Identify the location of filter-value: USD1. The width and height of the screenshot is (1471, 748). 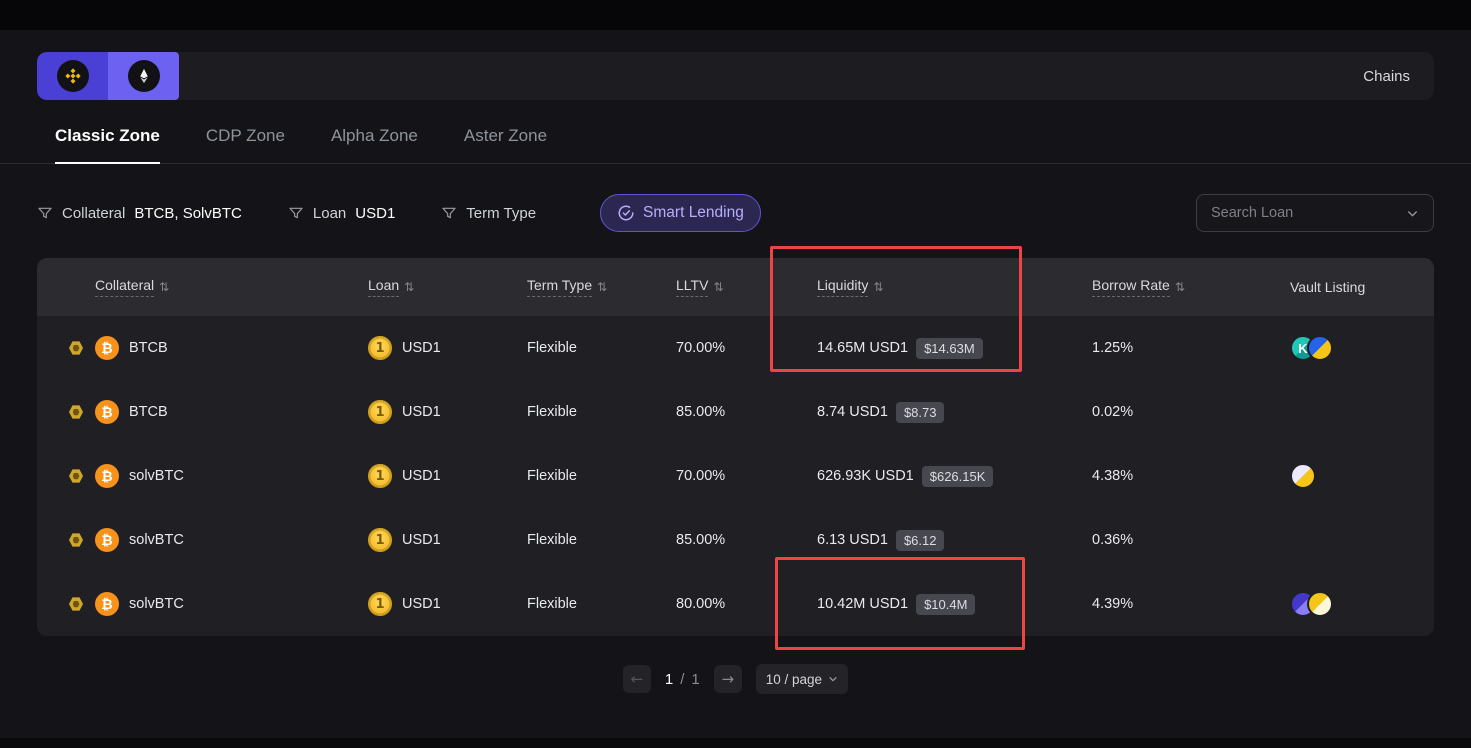
(375, 213).